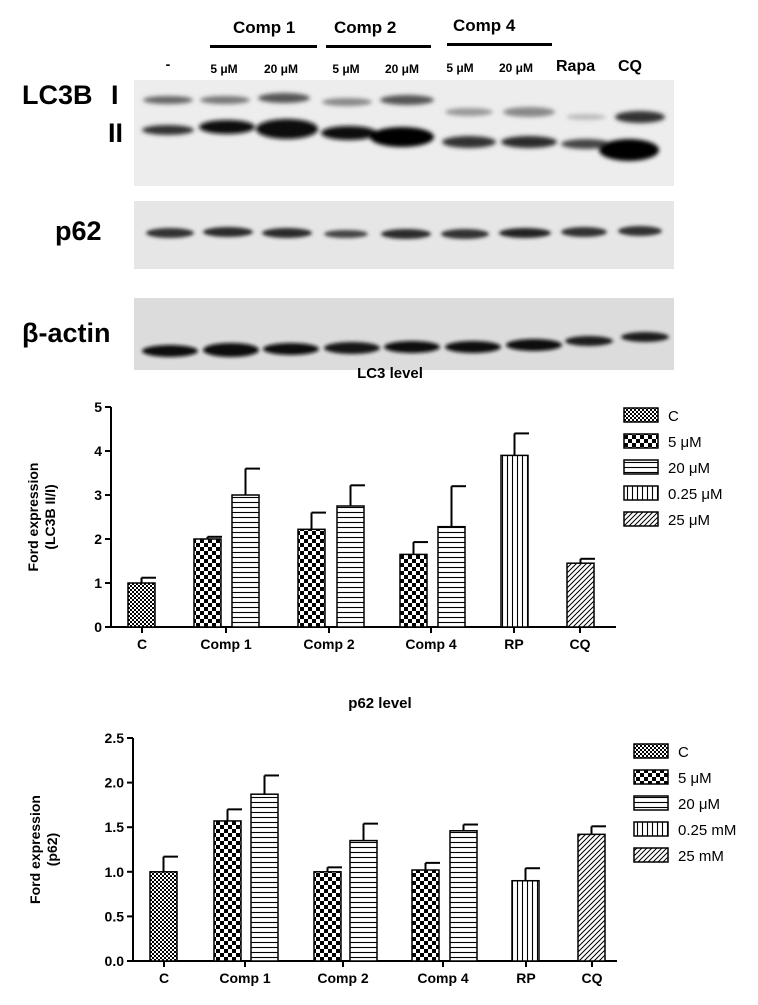 The image size is (758, 1005). What do you see at coordinates (115, 961) in the screenshot?
I see `y-tick-label: 0.0` at bounding box center [115, 961].